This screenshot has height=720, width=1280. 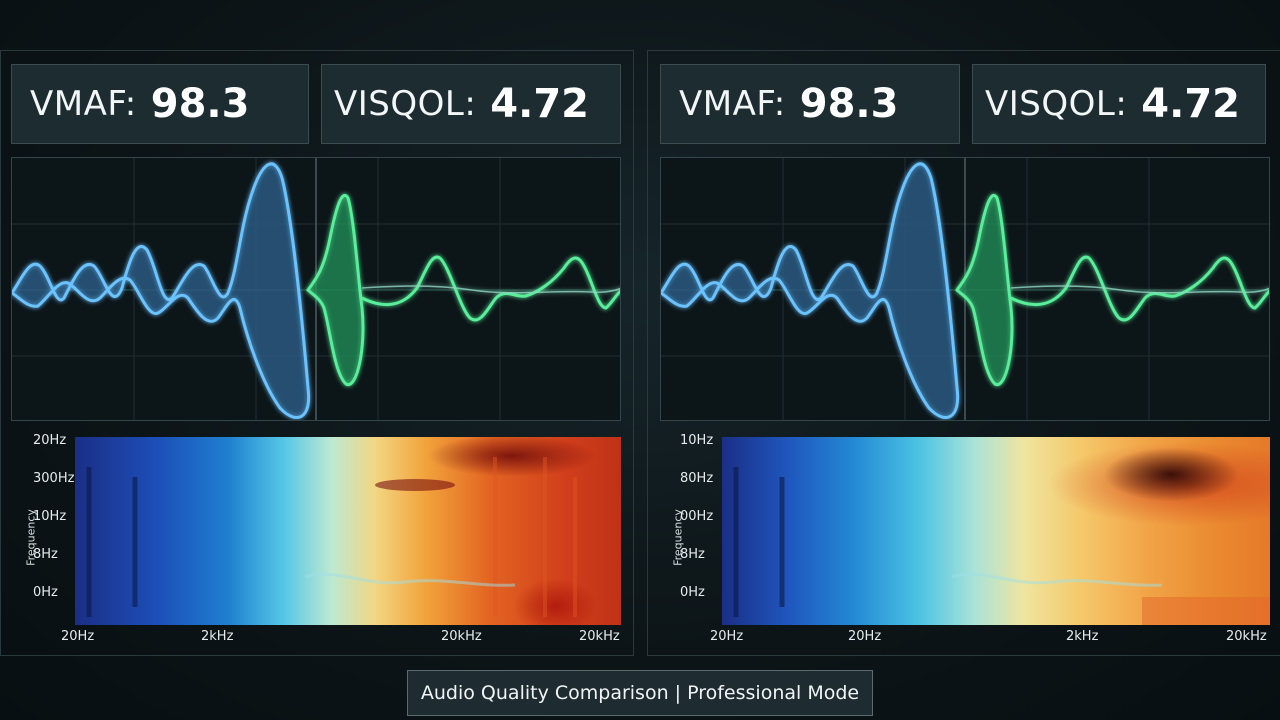 What do you see at coordinates (697, 516) in the screenshot?
I see `y-tick-label: 00Hz` at bounding box center [697, 516].